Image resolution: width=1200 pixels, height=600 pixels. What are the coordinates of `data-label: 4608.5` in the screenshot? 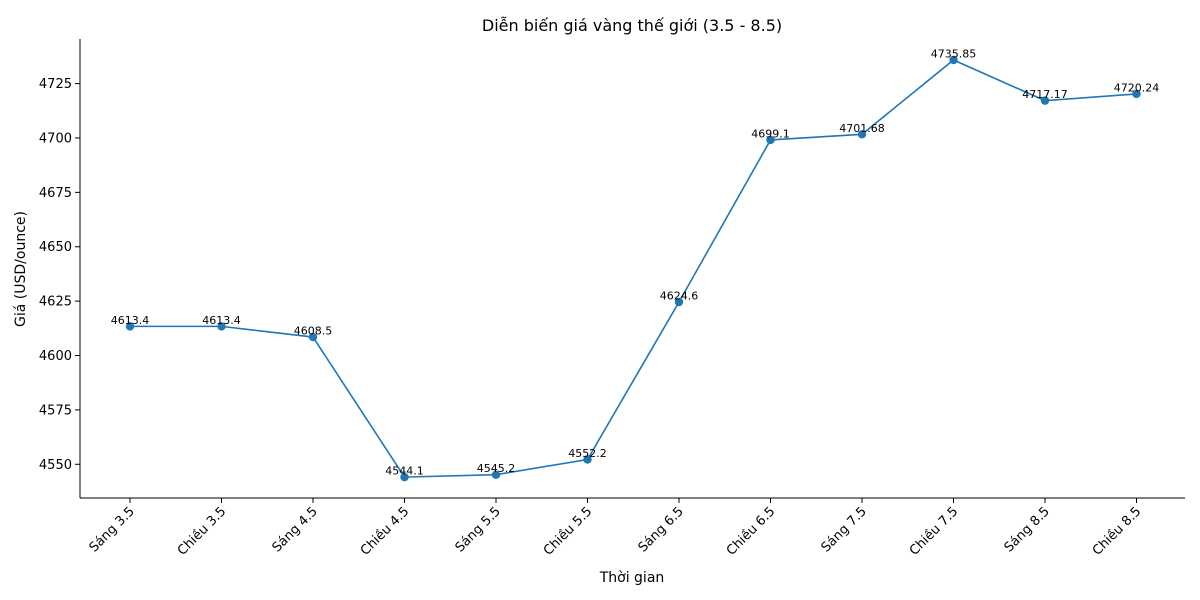 It's located at (313, 331).